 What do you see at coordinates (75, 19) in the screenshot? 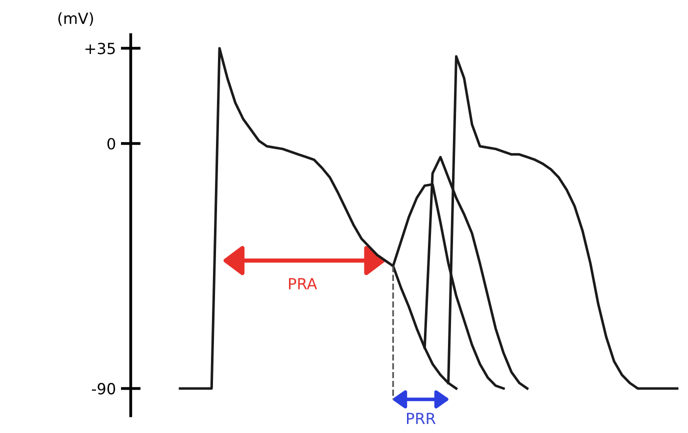
I see `y-axis-title: (mV)` at bounding box center [75, 19].